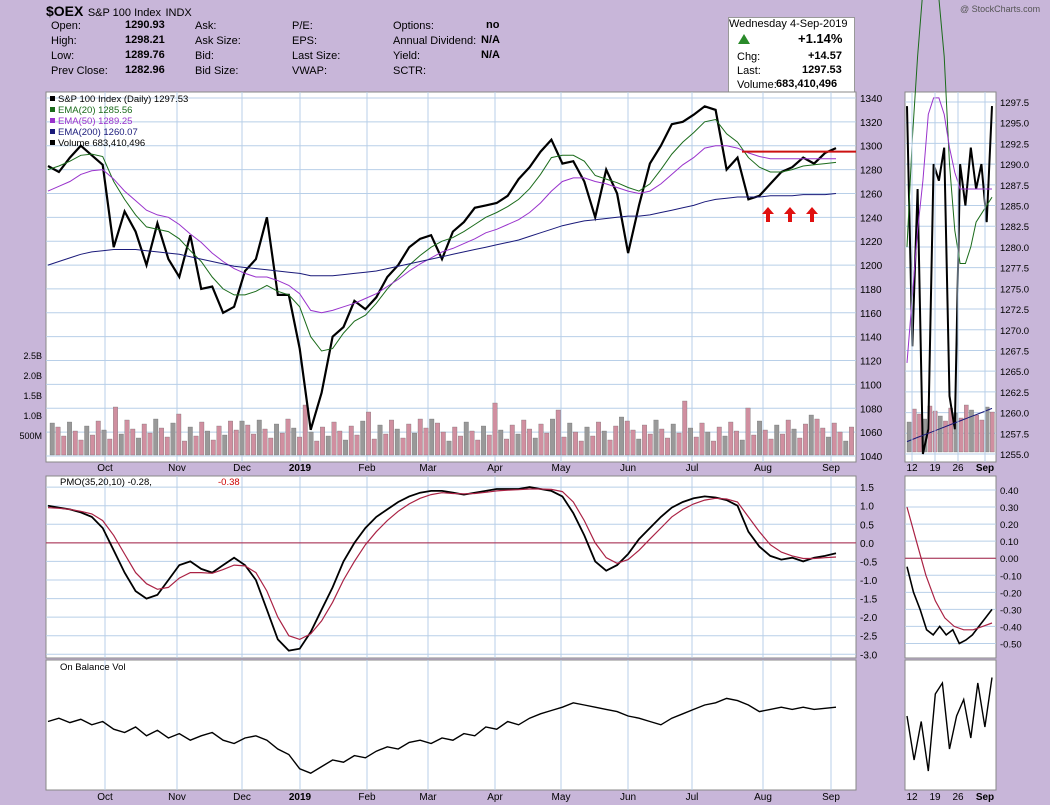 This screenshot has width=1050, height=805. I want to click on inset-price-tick-1267.5: 1267.5, so click(1014, 351).